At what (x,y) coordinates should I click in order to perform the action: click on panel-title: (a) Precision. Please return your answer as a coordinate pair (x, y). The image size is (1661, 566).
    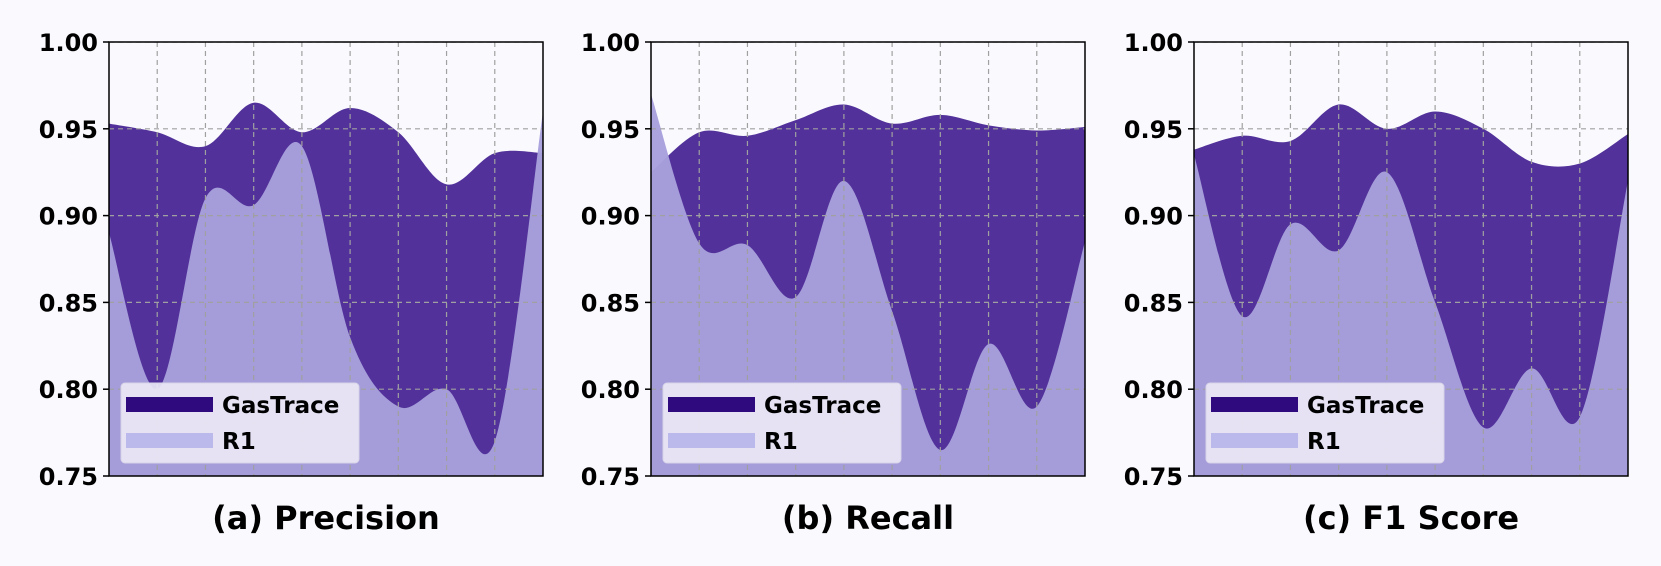
    Looking at the image, I should click on (326, 518).